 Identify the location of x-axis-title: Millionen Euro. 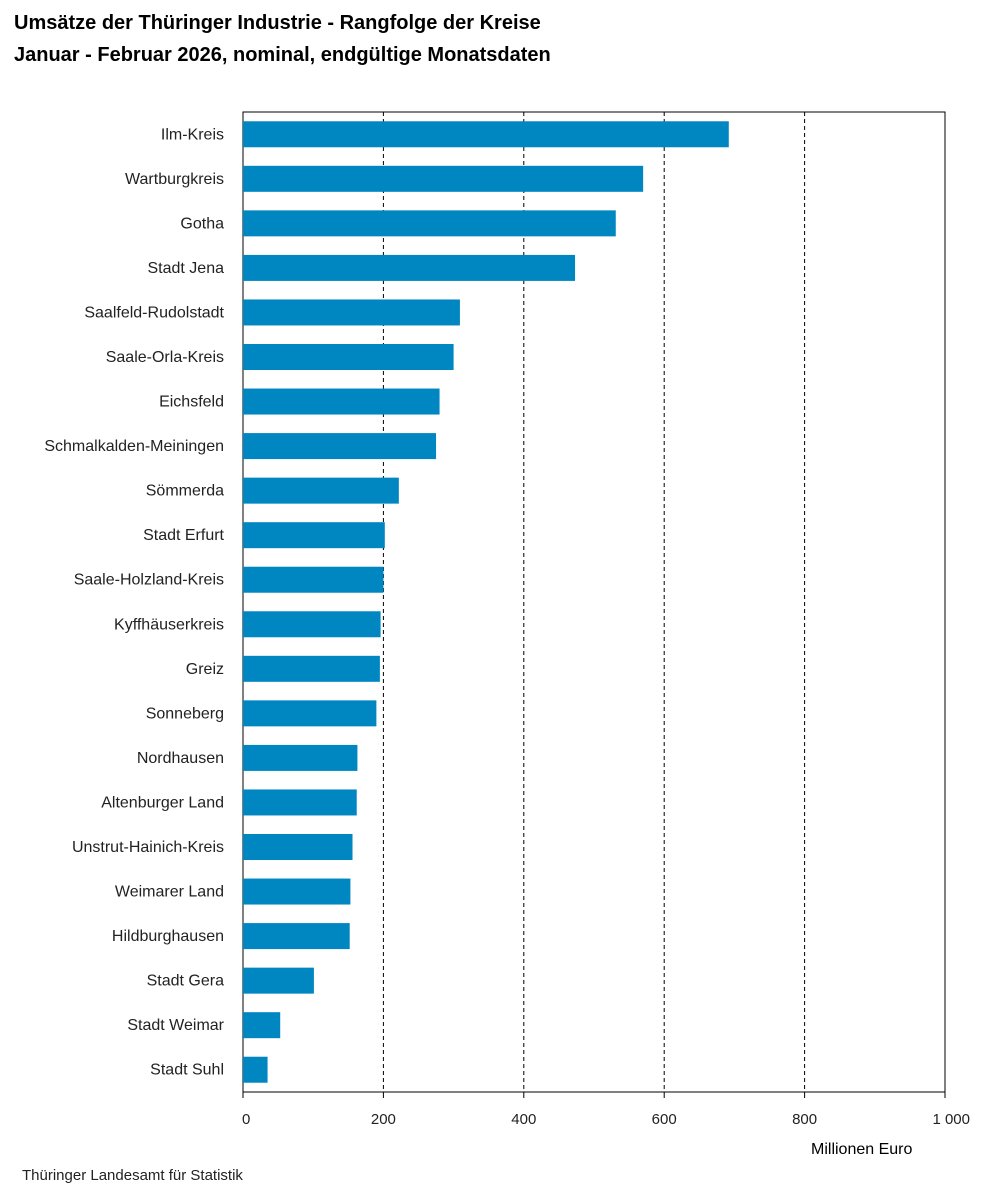
(862, 1149).